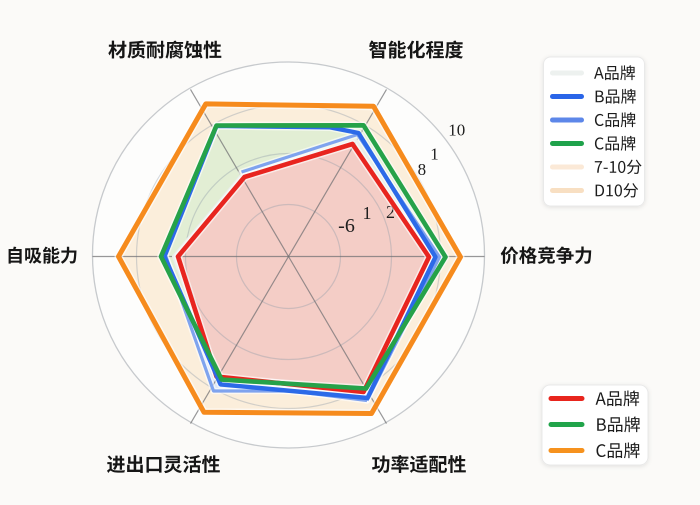 The height and width of the screenshot is (505, 700). I want to click on svg-text: -6, so click(346, 226).